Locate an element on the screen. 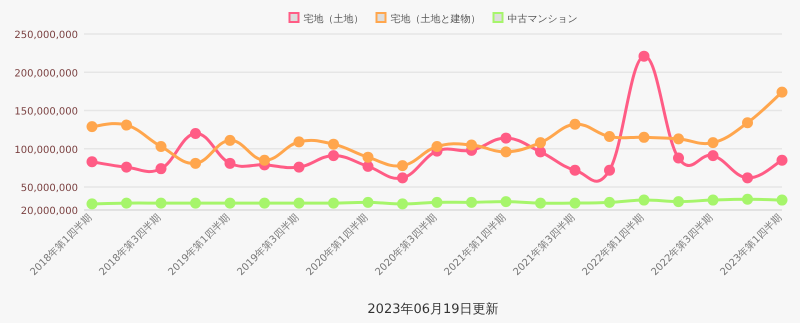 The image size is (800, 323). legend-label: 中古マンション is located at coordinates (543, 19).